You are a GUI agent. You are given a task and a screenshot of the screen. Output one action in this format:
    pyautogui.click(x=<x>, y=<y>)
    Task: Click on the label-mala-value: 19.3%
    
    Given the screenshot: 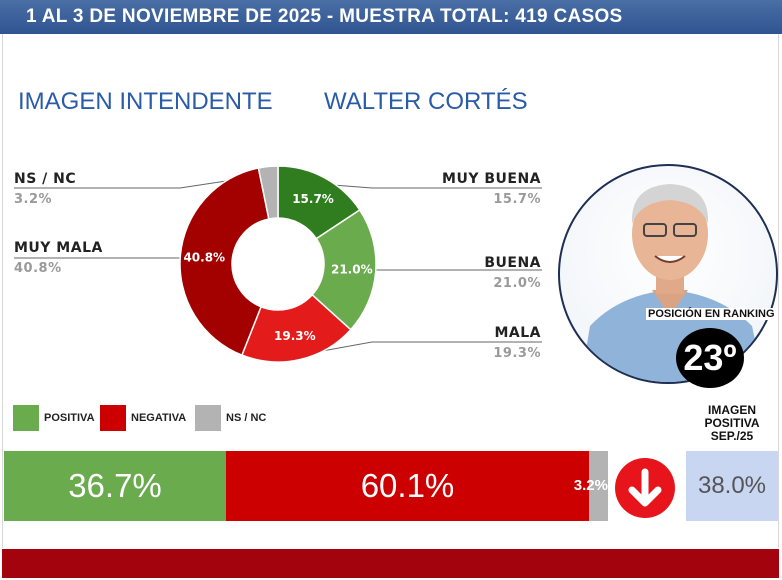 What is the action you would take?
    pyautogui.click(x=517, y=353)
    